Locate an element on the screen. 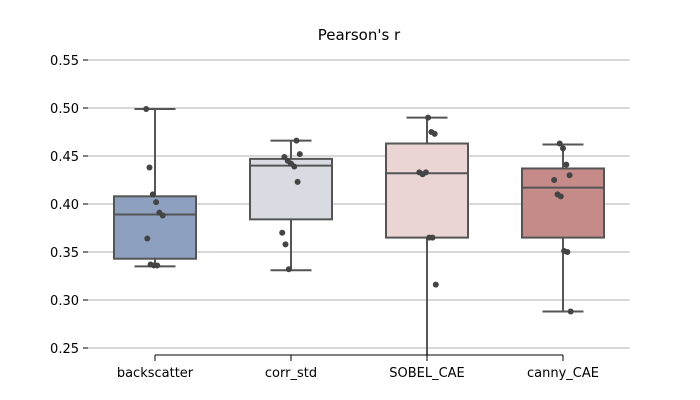 This screenshot has width=700, height=400. x-axis: backscatter corr_std SOBEL_CAE canny_CAE is located at coordinates (358, 367).